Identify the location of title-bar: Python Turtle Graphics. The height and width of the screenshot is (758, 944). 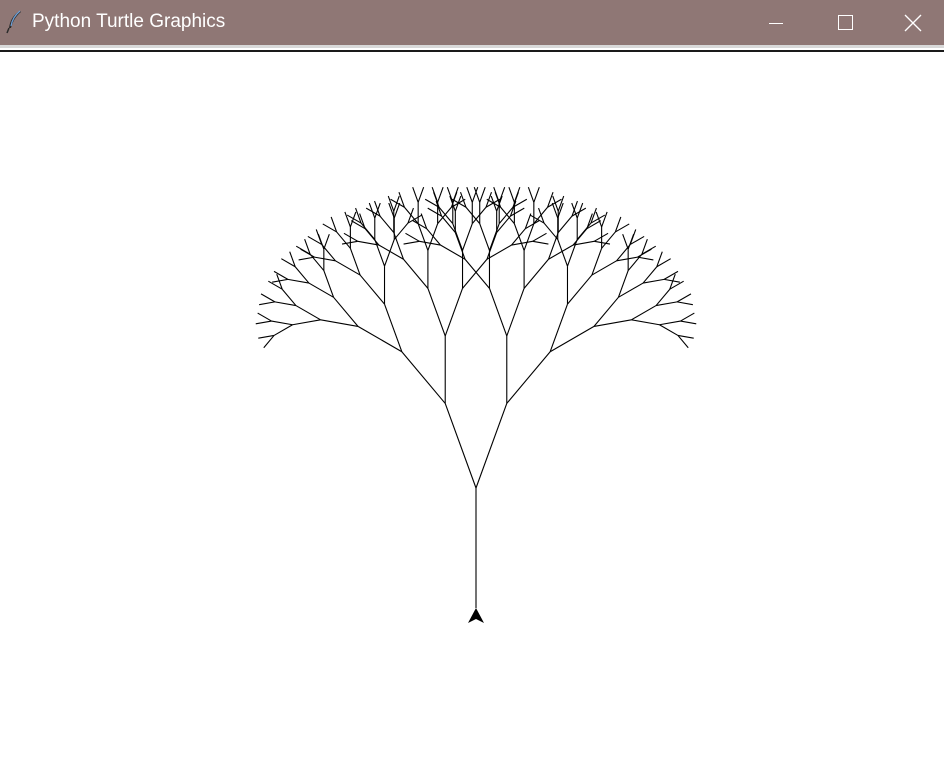
(472, 22).